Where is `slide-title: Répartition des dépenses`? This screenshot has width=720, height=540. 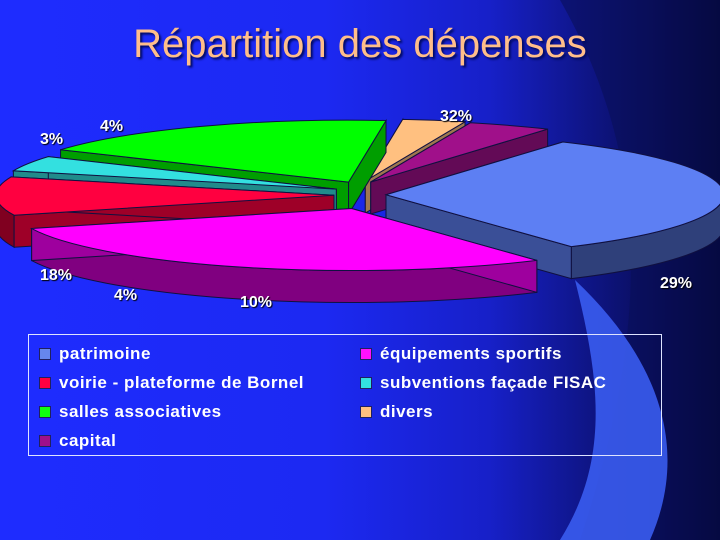 slide-title: Répartition des dépenses is located at coordinates (360, 44).